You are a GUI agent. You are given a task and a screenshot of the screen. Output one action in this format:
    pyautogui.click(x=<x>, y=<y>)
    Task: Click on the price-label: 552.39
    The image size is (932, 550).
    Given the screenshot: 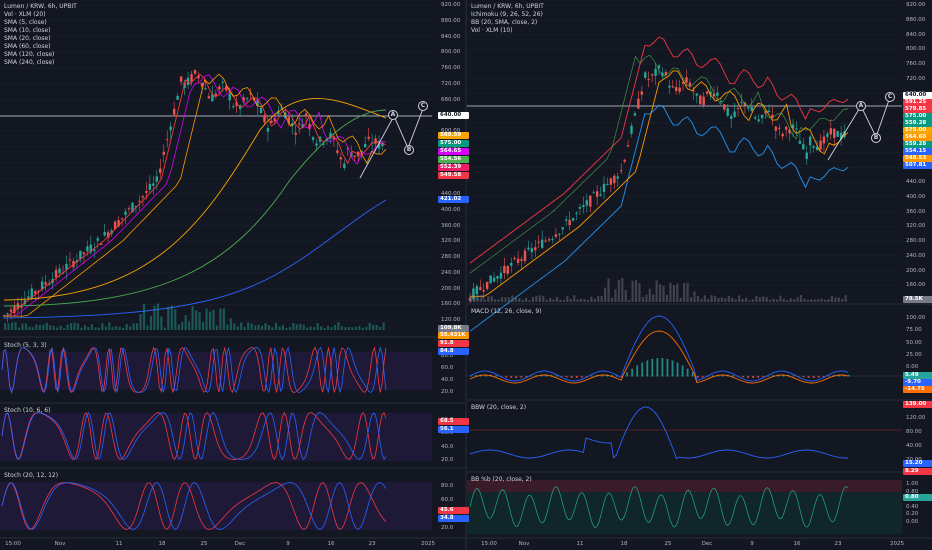 What is the action you would take?
    pyautogui.click(x=453, y=167)
    